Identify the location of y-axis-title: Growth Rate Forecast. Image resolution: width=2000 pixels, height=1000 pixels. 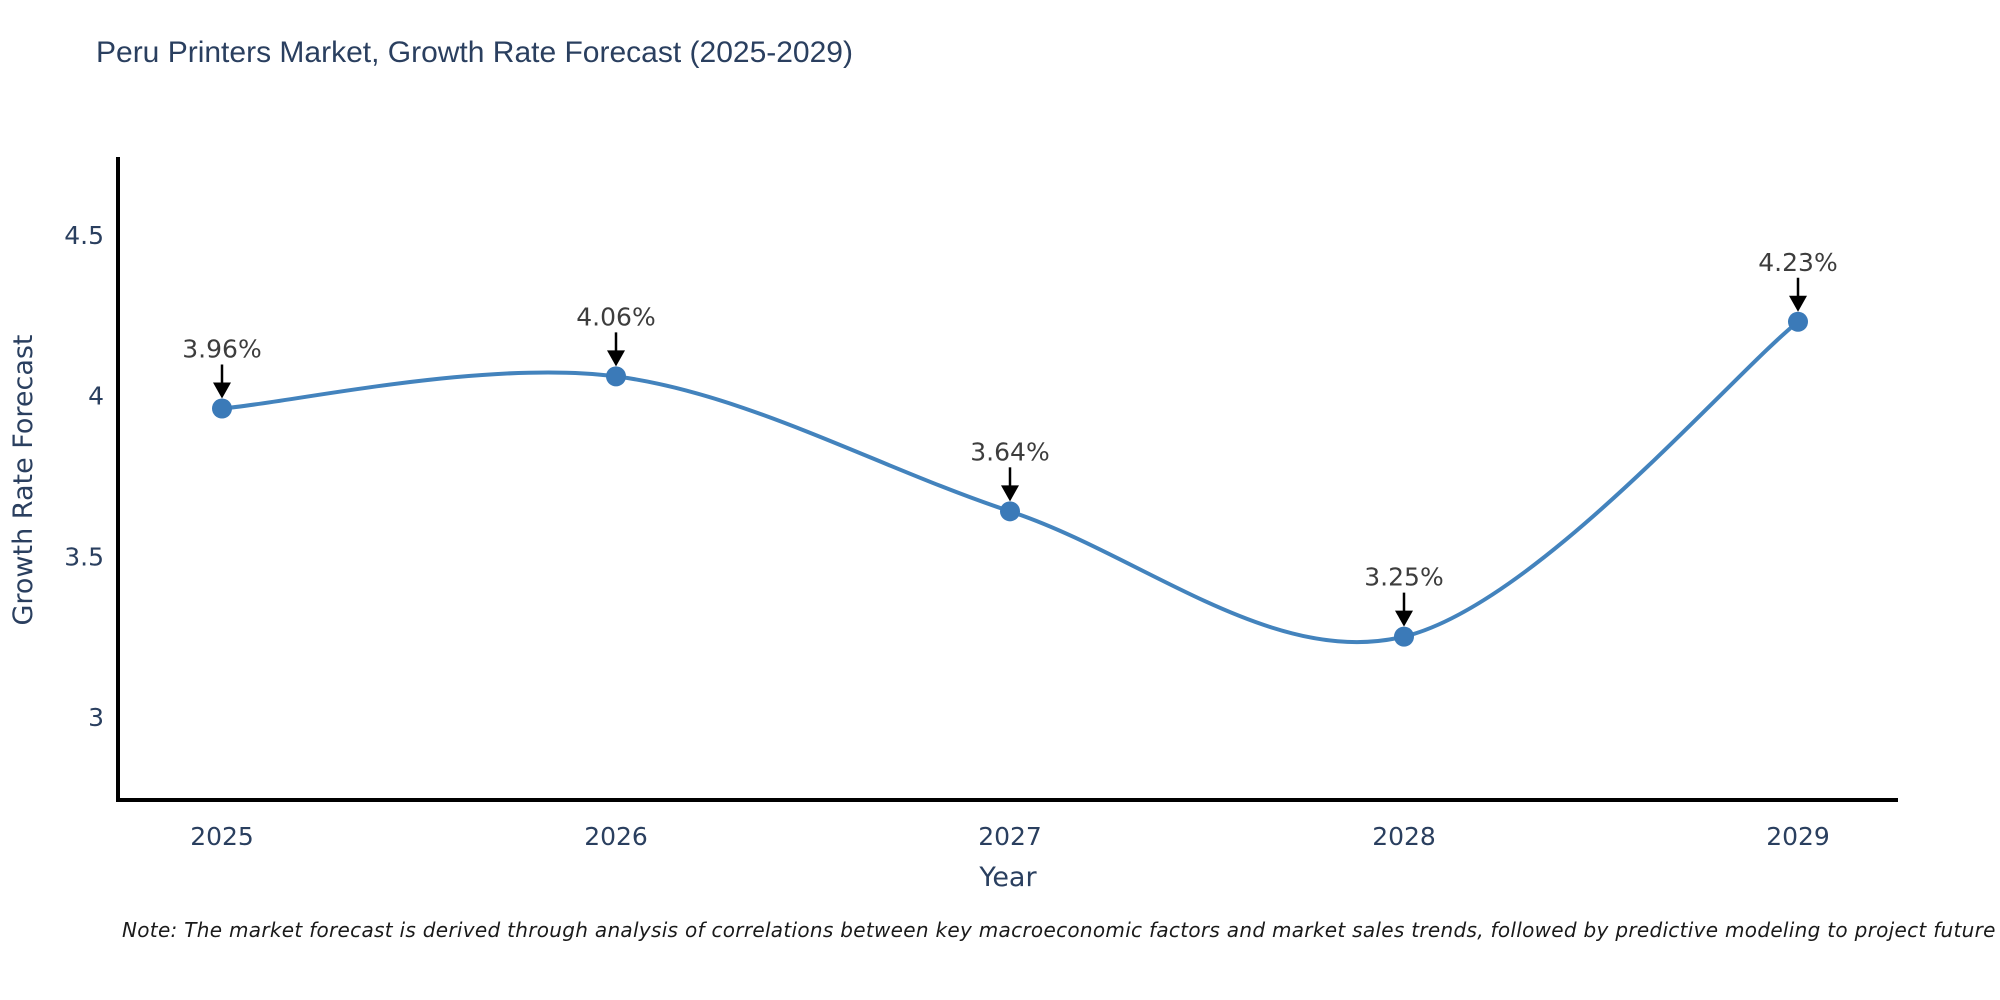
(23, 479).